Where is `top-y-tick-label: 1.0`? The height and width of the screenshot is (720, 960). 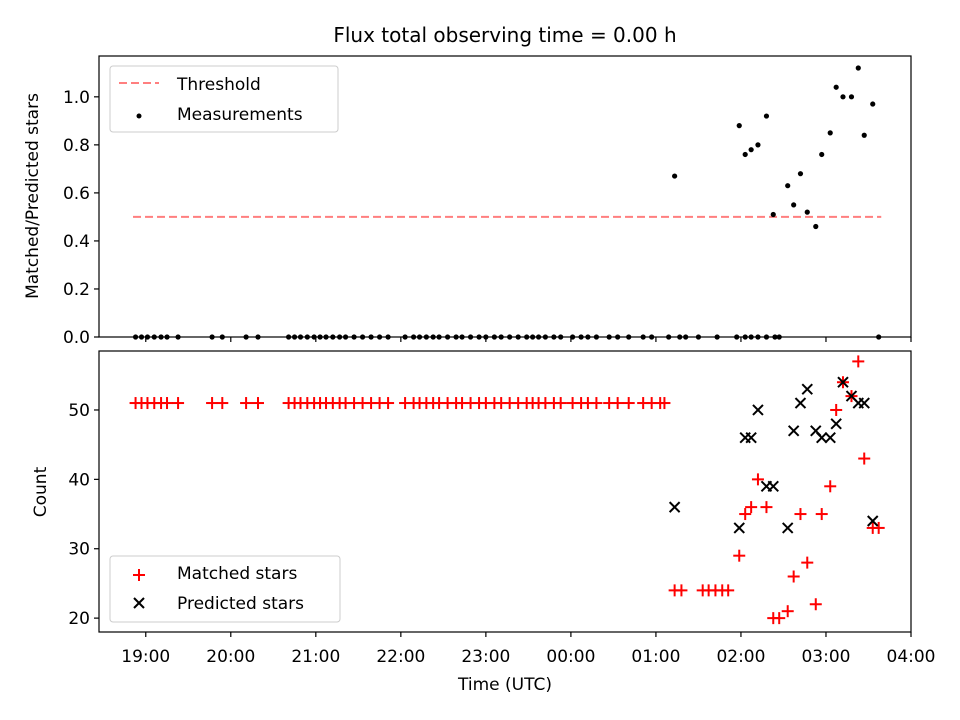 top-y-tick-label: 1.0 is located at coordinates (76, 98).